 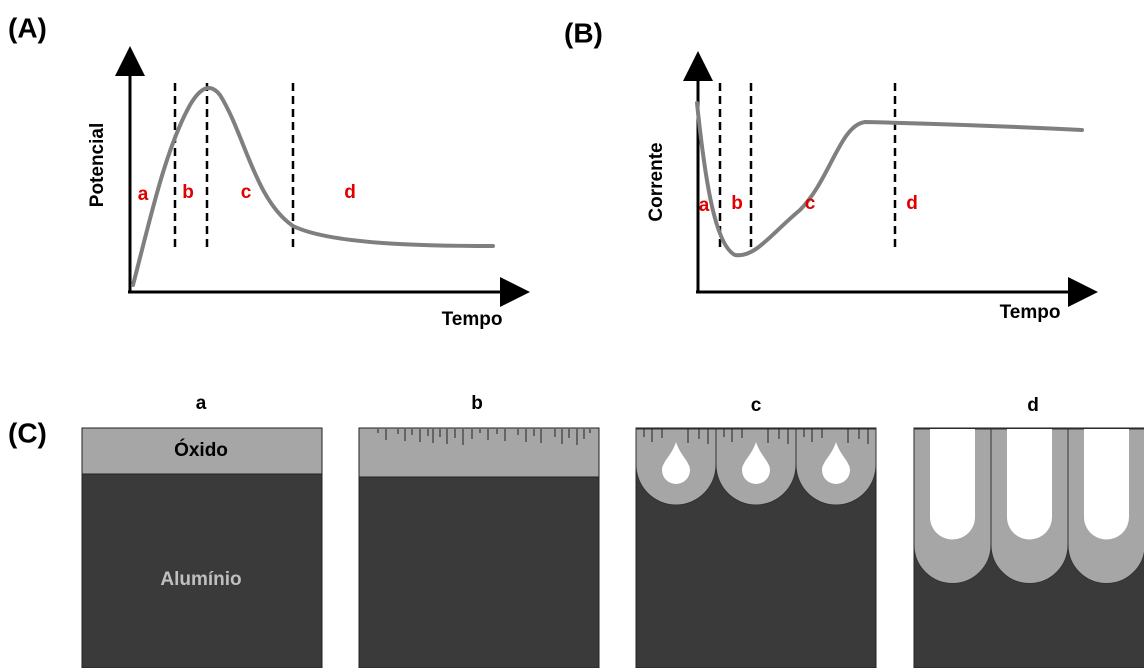 What do you see at coordinates (656, 181) in the screenshot?
I see `y-axis-title: Corrente` at bounding box center [656, 181].